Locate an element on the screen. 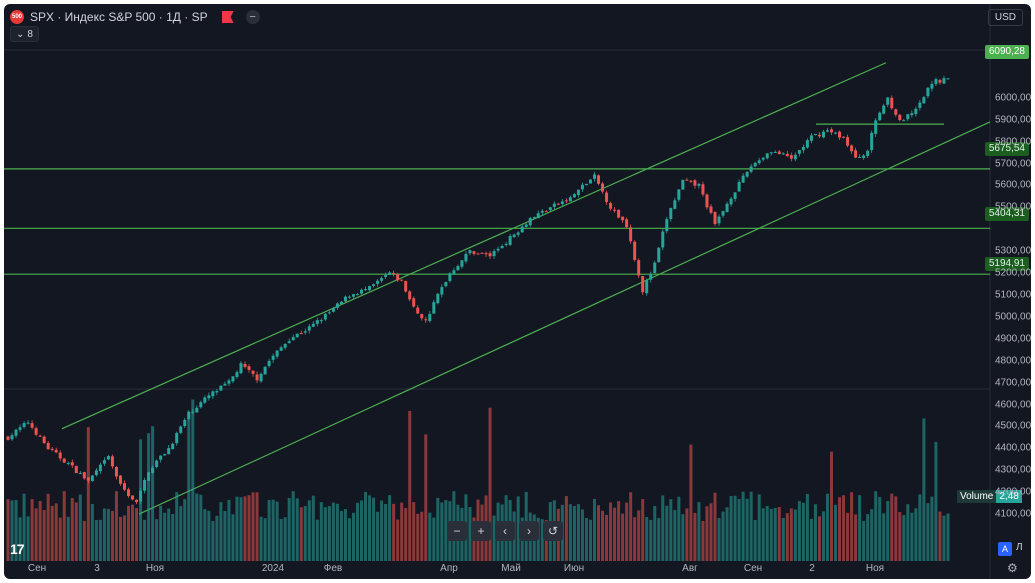 This screenshot has width=1035, height=583. zoom-out-button: − is located at coordinates (457, 531).